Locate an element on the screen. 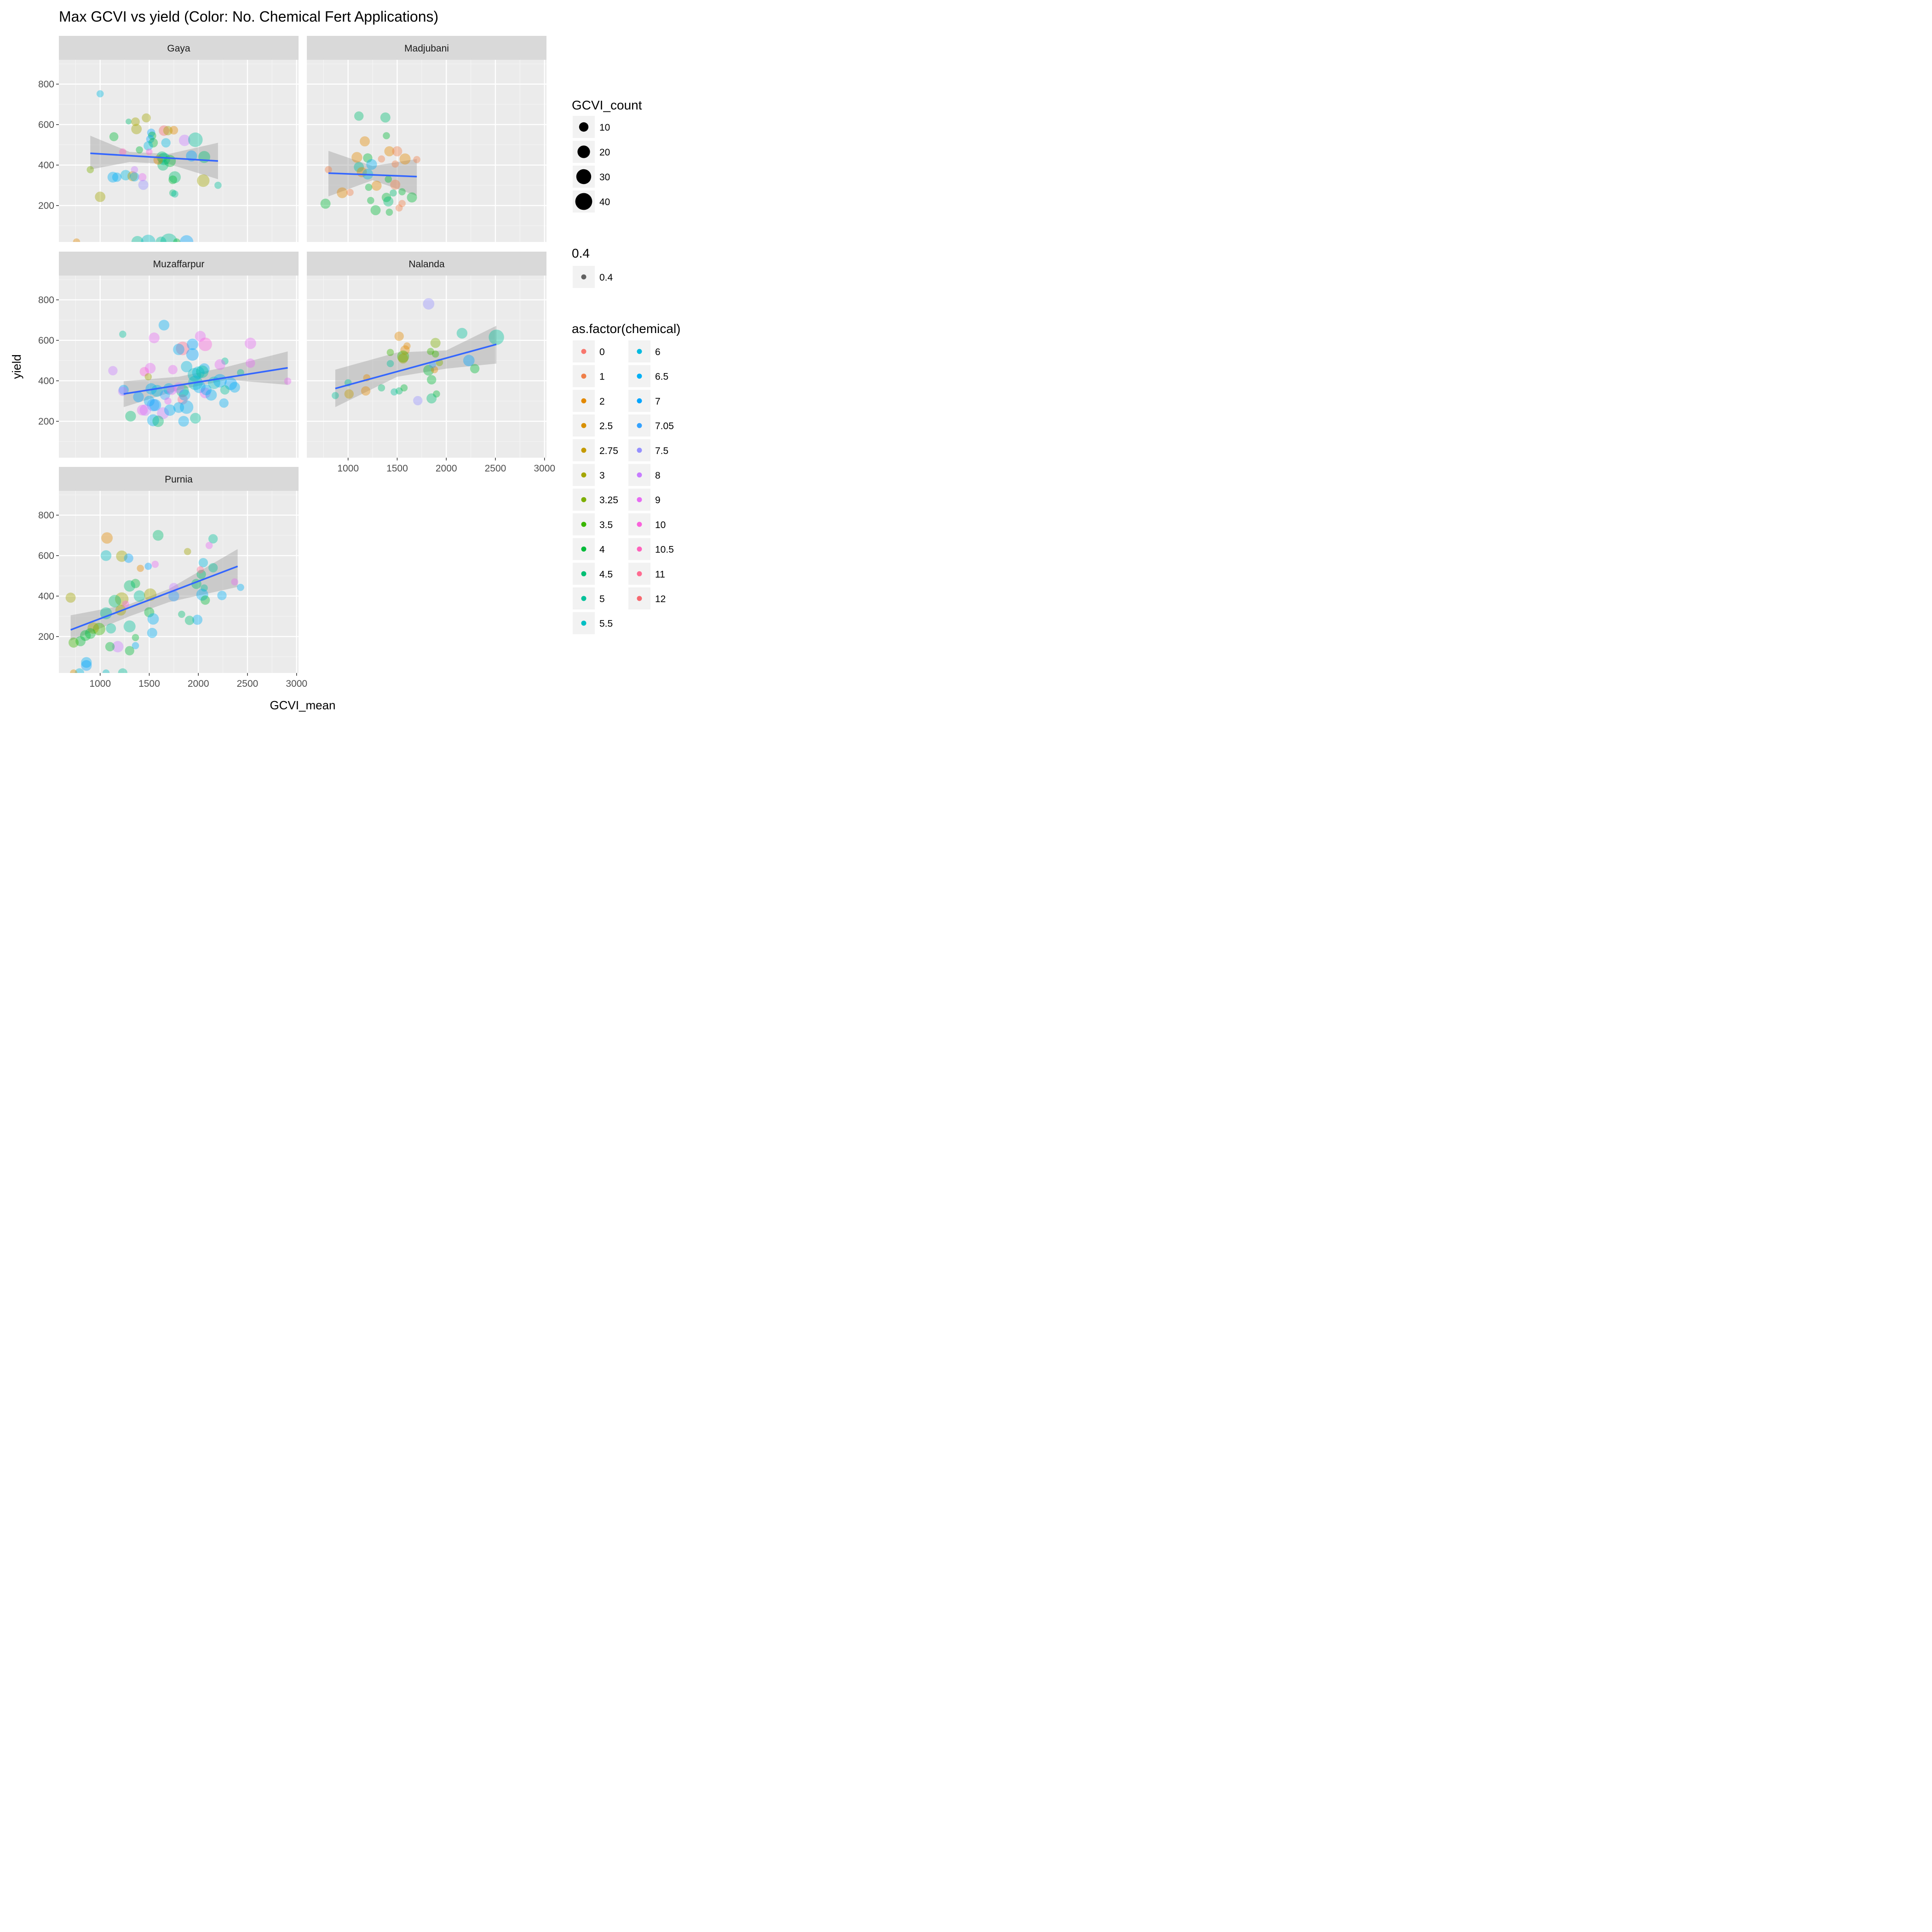 The width and height of the screenshot is (1932, 1932). confidence-band is located at coordinates (372, 173).